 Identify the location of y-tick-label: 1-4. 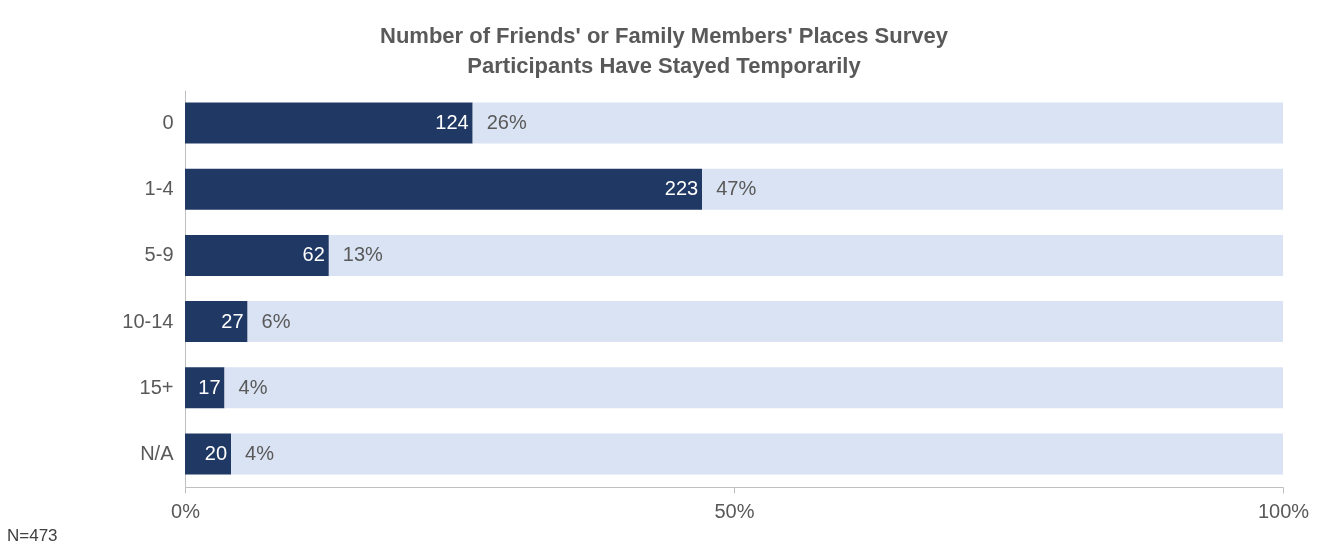
(159, 188).